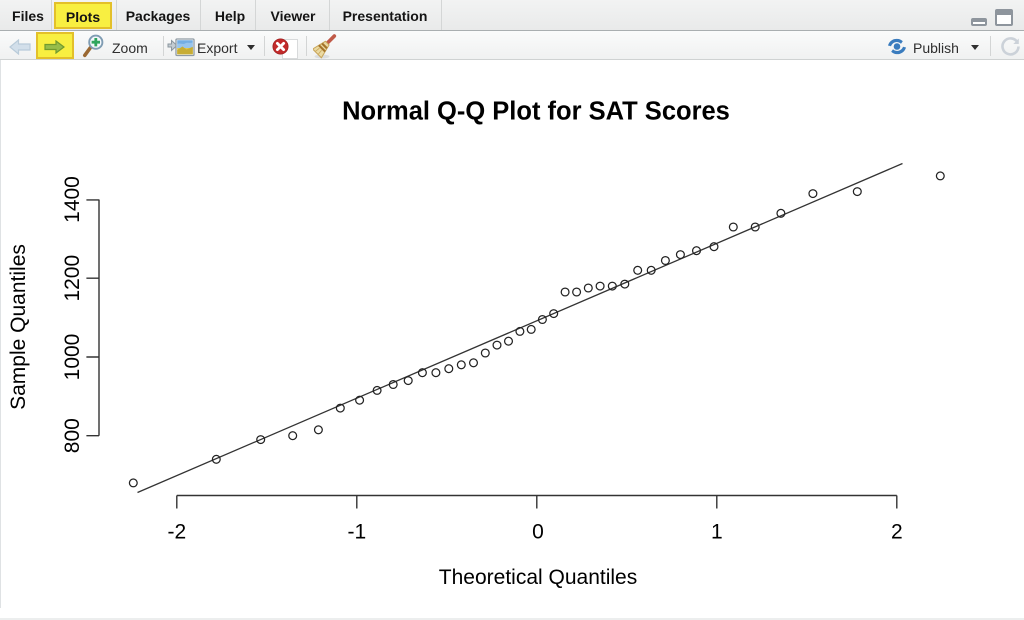 Image resolution: width=1024 pixels, height=620 pixels. Describe the element at coordinates (717, 532) in the screenshot. I see `svg-text: 1` at that location.